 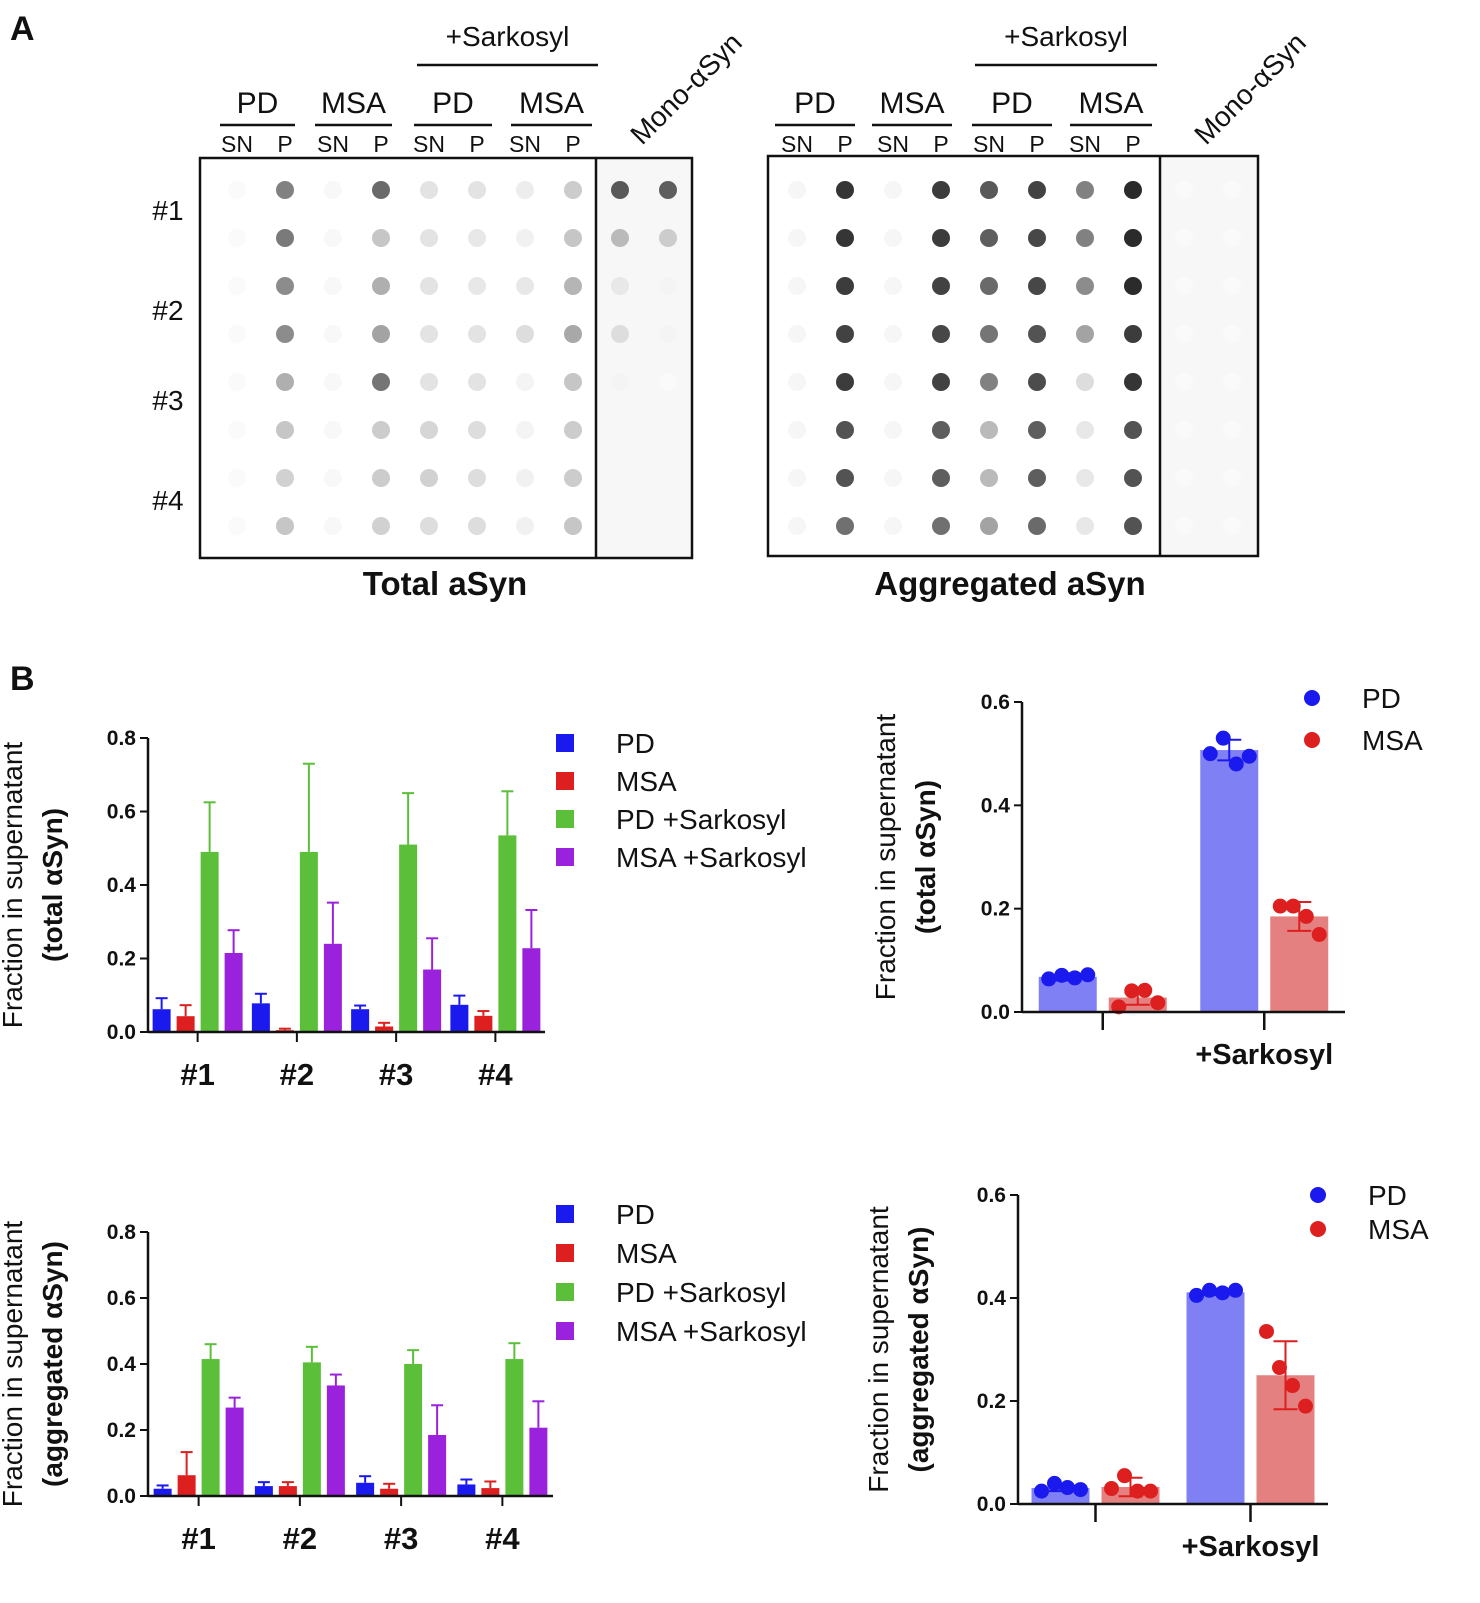 I want to click on group-label: PD, so click(x=815, y=103).